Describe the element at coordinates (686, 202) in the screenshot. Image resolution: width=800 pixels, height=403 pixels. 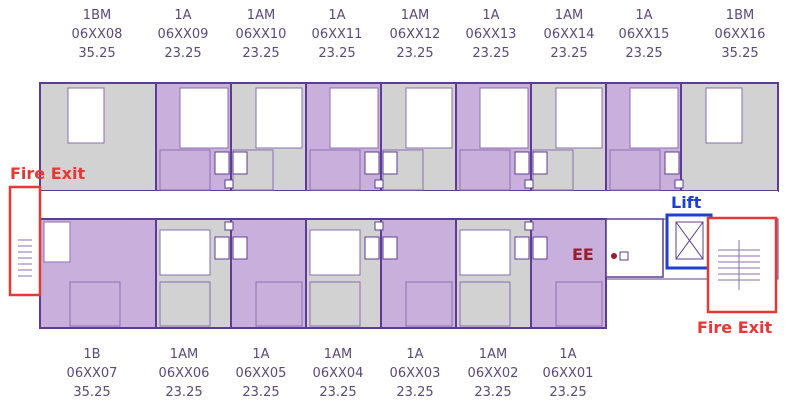
I see `lift-label: Lift` at that location.